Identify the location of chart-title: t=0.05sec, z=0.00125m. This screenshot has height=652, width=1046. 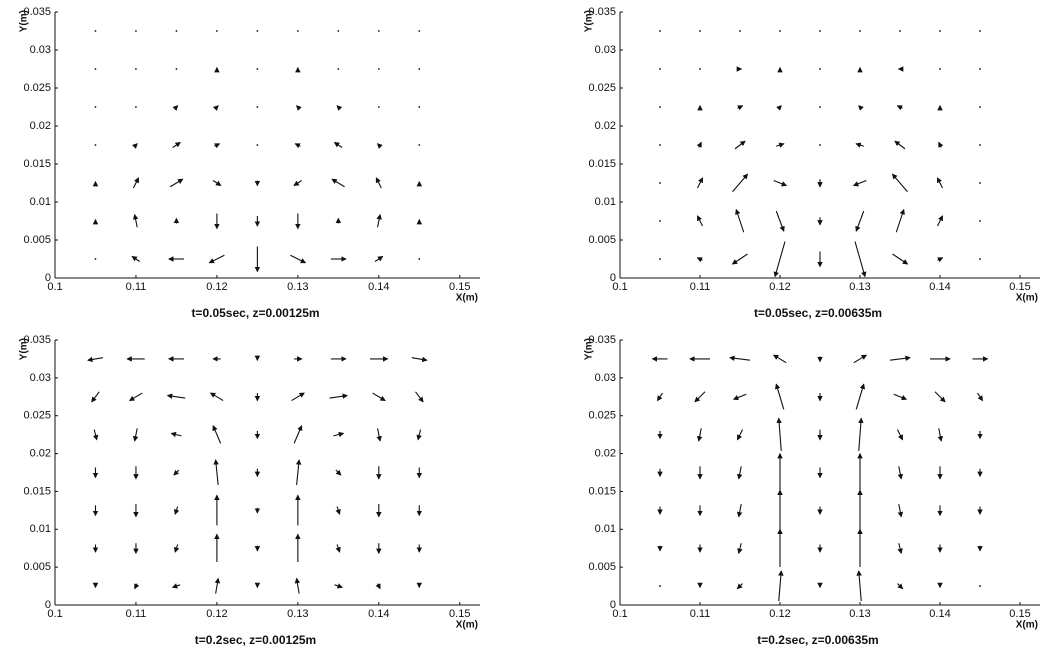
(255, 313).